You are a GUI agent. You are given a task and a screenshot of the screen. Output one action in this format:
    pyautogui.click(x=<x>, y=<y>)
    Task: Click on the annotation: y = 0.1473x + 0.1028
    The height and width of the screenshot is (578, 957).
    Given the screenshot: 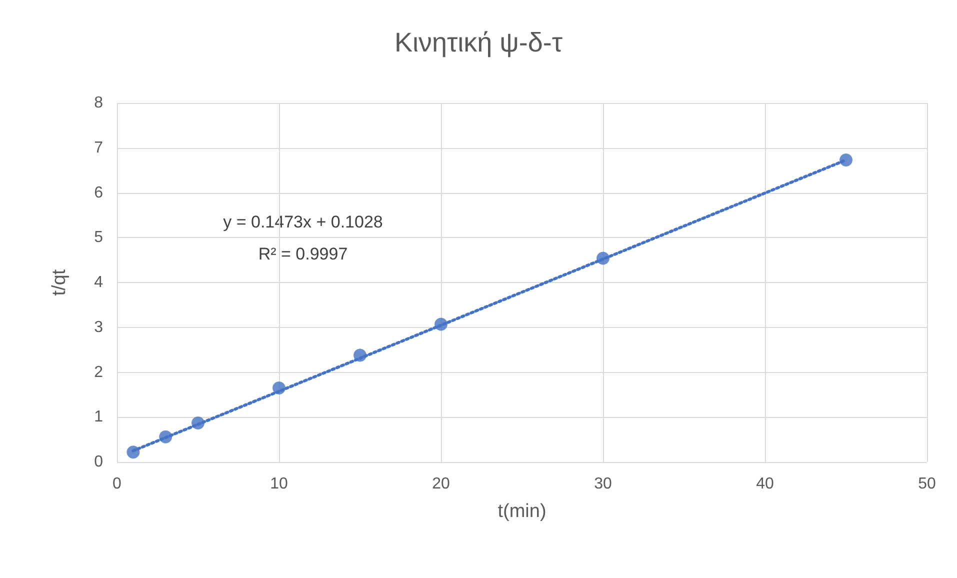 What is the action you would take?
    pyautogui.click(x=303, y=222)
    